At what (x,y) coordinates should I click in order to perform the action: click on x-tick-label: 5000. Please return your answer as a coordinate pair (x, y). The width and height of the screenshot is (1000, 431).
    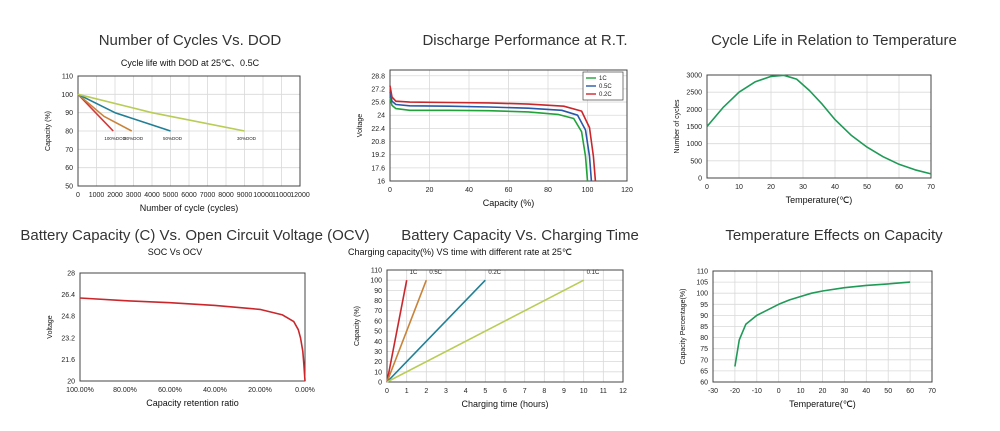
    Looking at the image, I should click on (171, 195).